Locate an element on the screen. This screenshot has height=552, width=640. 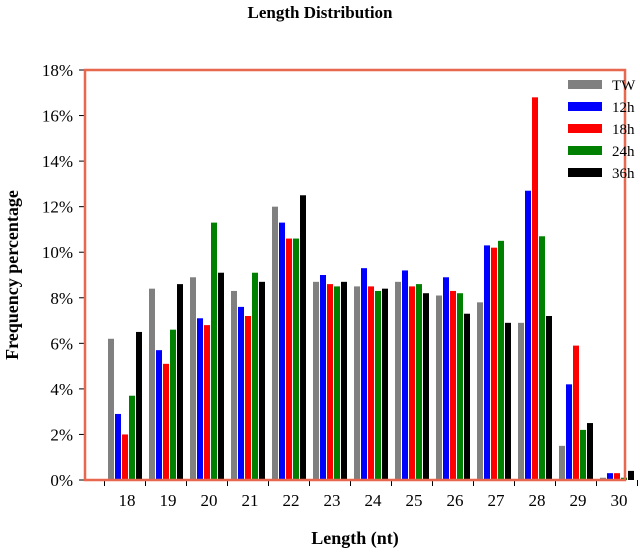
y-tick-label: 18% is located at coordinates (57, 70).